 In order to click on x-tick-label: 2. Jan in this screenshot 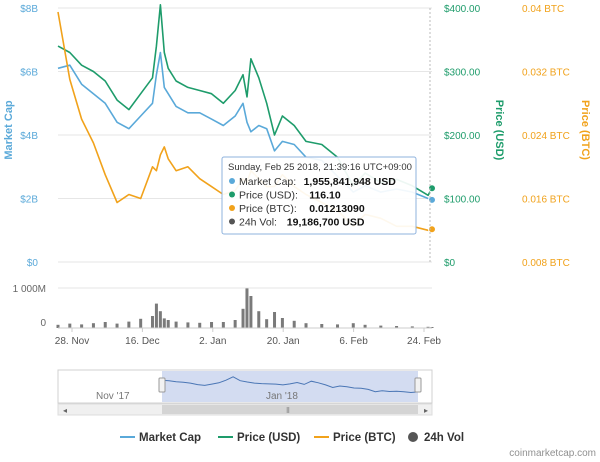, I will do `click(212, 341)`.